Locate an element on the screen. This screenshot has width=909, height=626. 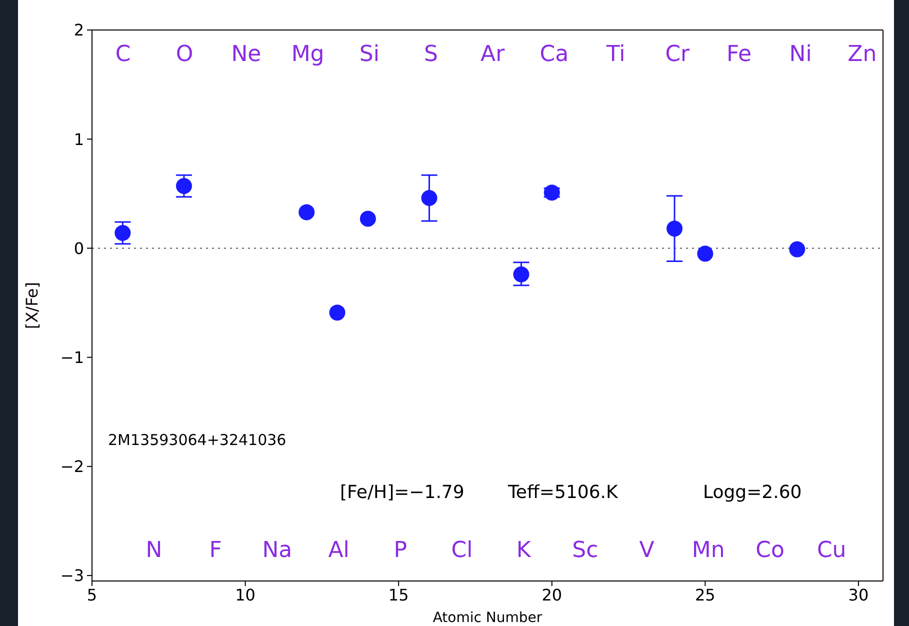
annotation: Si is located at coordinates (369, 54).